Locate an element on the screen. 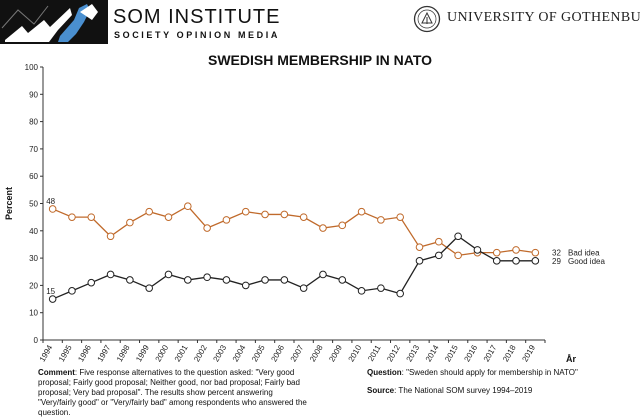 The width and height of the screenshot is (640, 419). x-tick-label: 1995 is located at coordinates (65, 353).